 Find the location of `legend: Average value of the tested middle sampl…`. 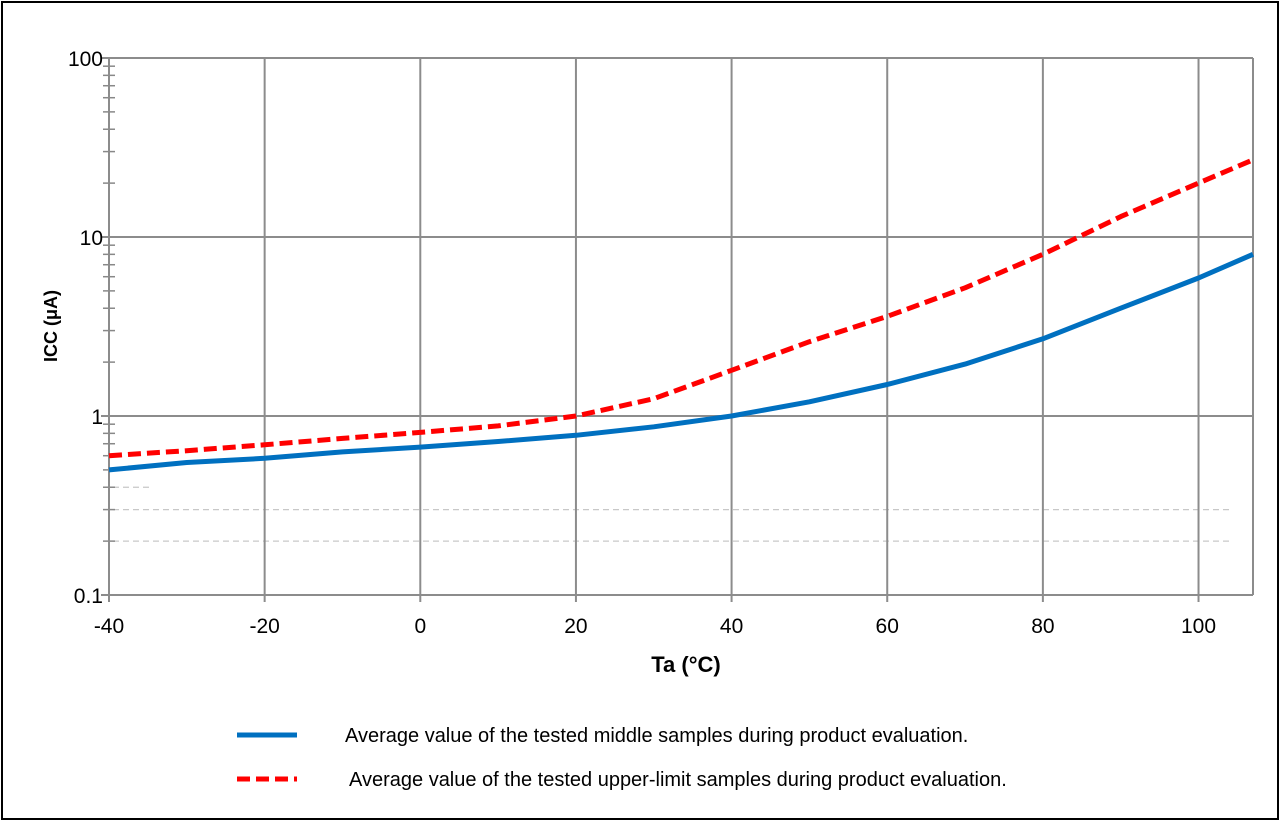

legend: Average value of the tested middle sampl… is located at coordinates (622, 758).